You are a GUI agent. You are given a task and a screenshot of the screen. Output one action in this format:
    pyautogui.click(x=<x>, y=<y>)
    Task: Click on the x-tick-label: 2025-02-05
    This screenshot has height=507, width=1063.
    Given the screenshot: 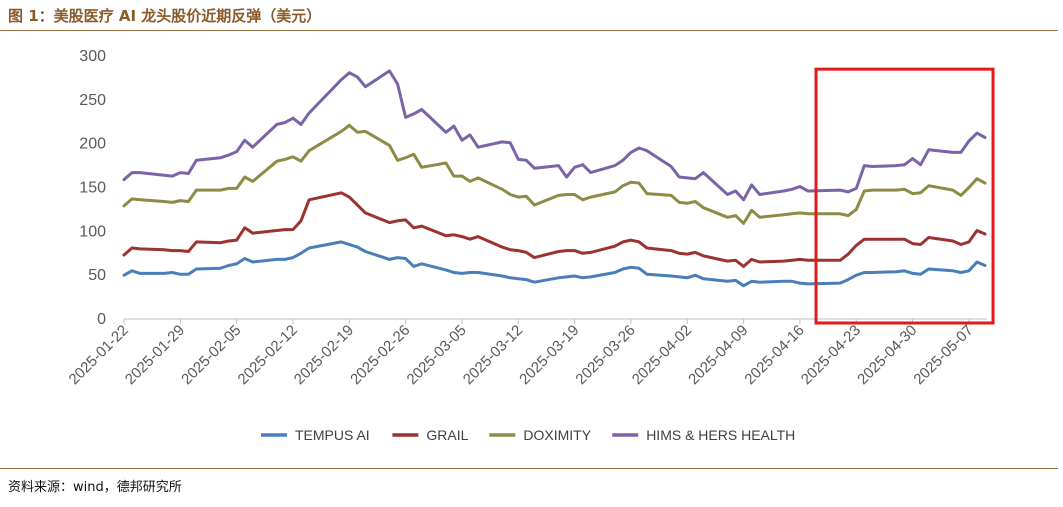 What is the action you would take?
    pyautogui.click(x=211, y=355)
    